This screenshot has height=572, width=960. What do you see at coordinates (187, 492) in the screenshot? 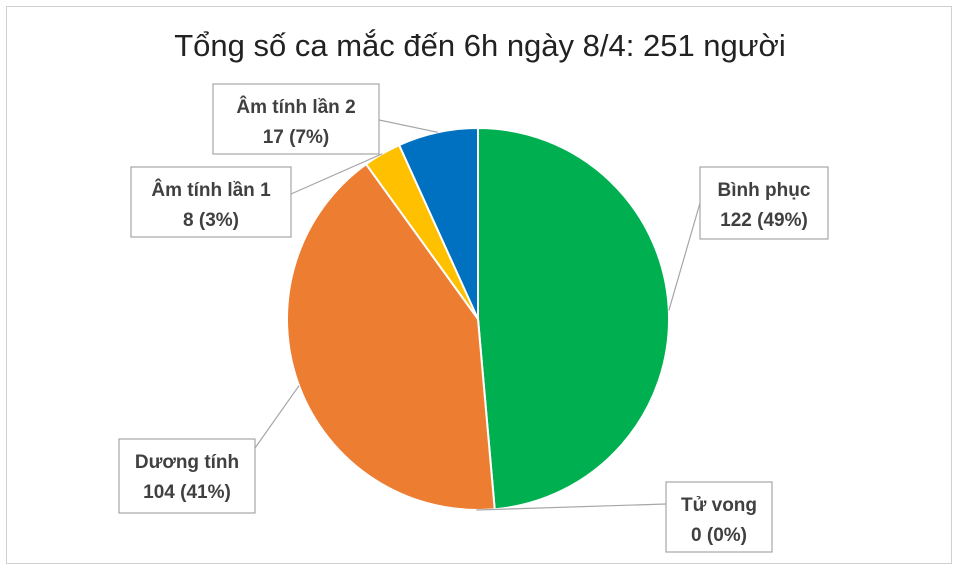
I see `slice-value-duong-tinh: 104 (41%)` at bounding box center [187, 492].